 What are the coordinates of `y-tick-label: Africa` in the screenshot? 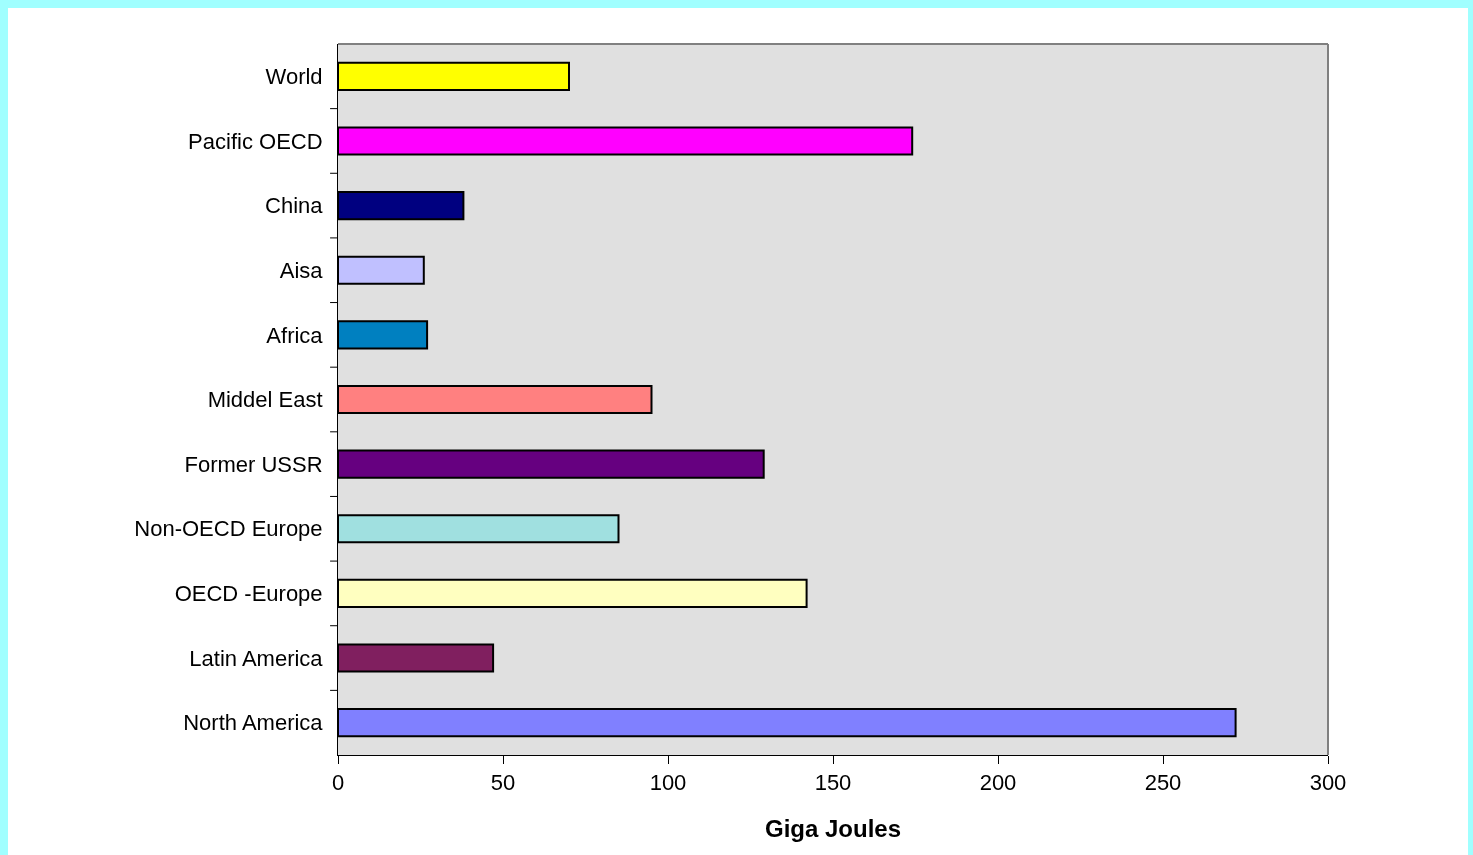 It's located at (295, 335).